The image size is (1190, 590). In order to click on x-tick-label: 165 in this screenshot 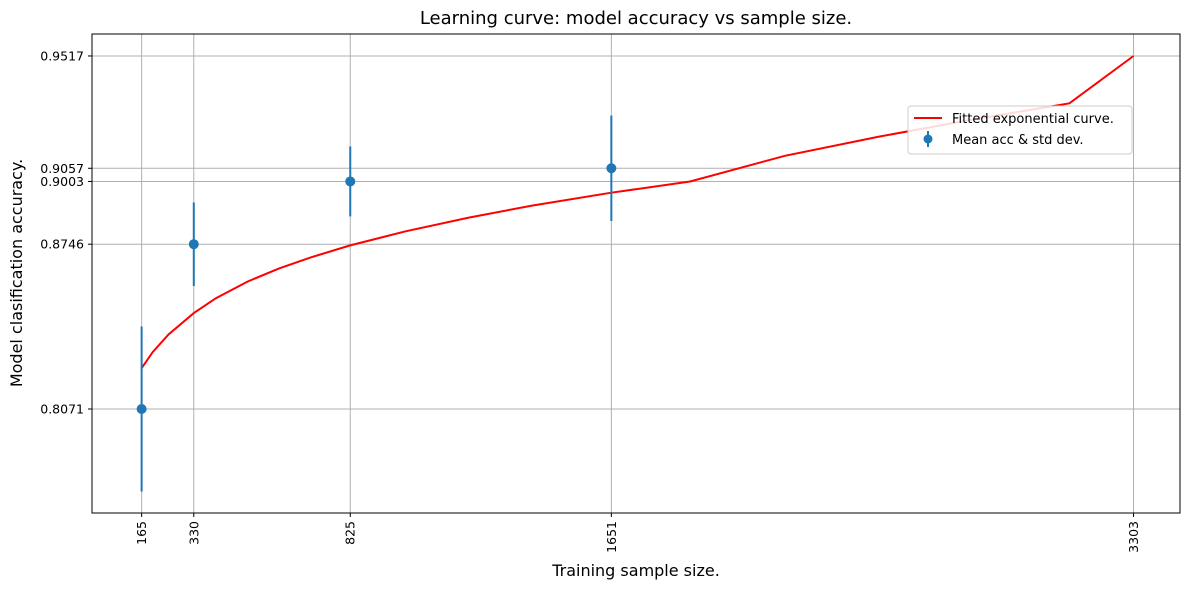, I will do `click(141, 533)`.